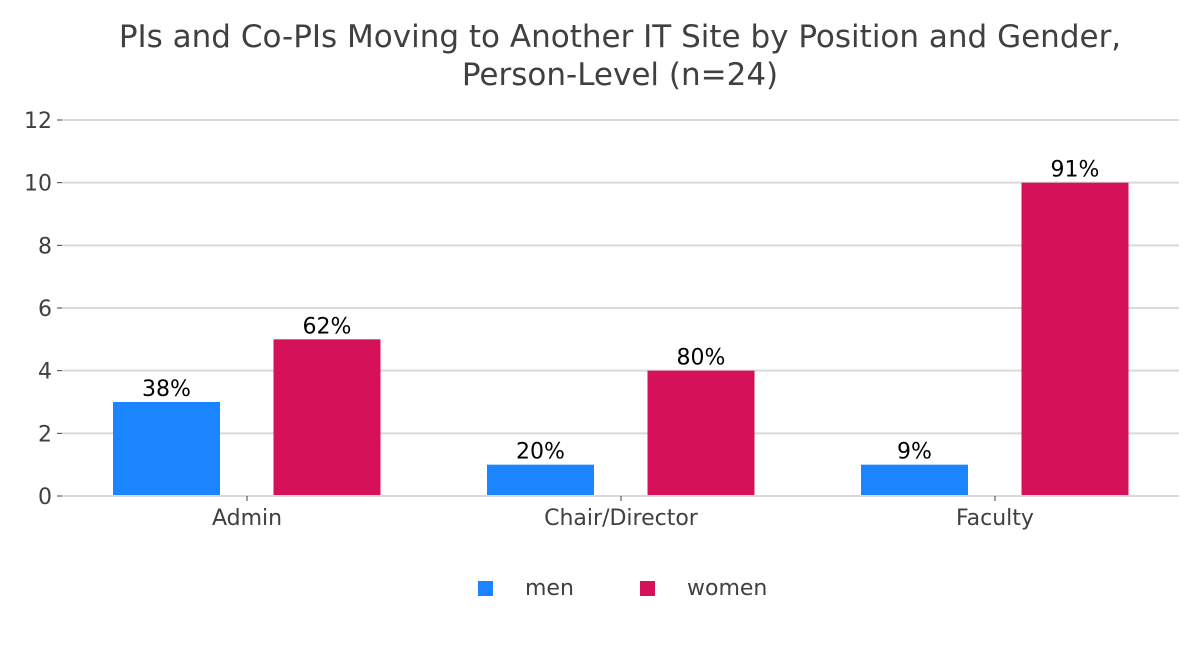 The width and height of the screenshot is (1200, 650). What do you see at coordinates (701, 433) in the screenshot?
I see `bar-women-chair-director` at bounding box center [701, 433].